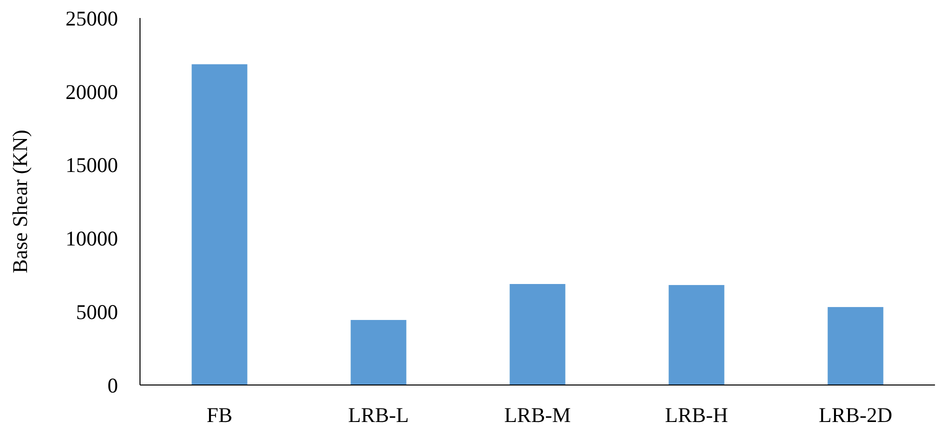  What do you see at coordinates (538, 415) in the screenshot?
I see `x-tick-label: LRB-M` at bounding box center [538, 415].